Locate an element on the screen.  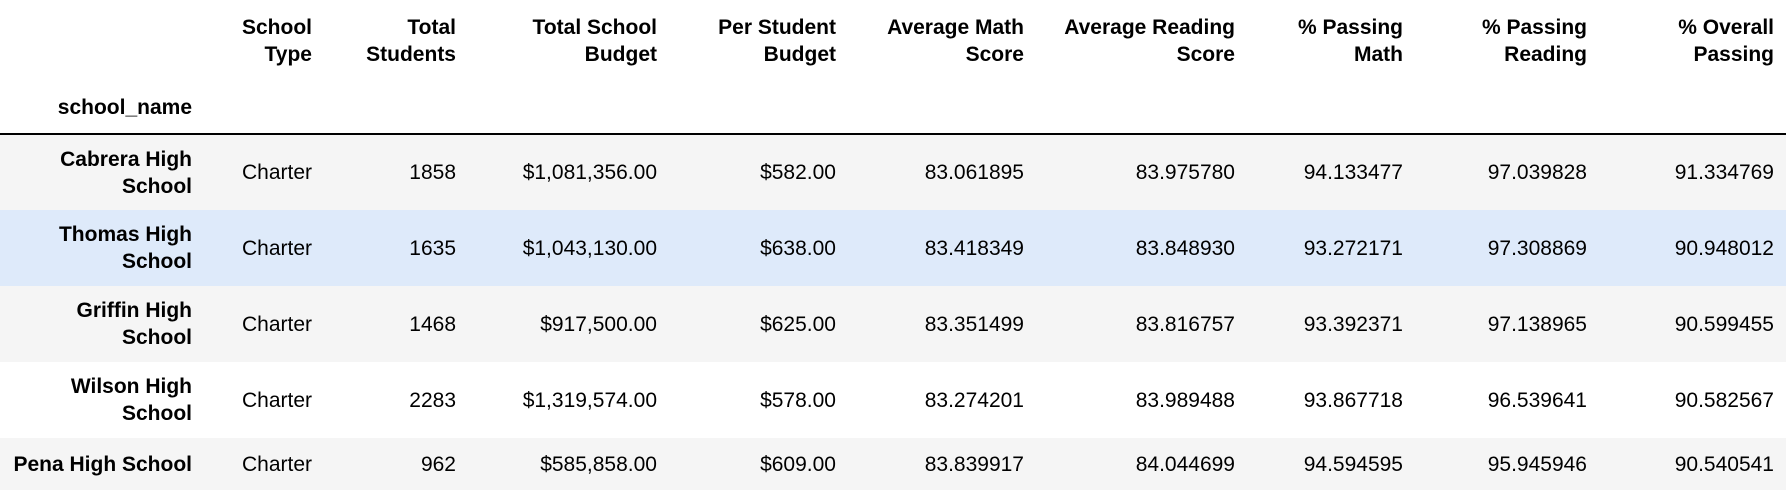
cell-average-reading-score: 83.816757 is located at coordinates (1185, 324).